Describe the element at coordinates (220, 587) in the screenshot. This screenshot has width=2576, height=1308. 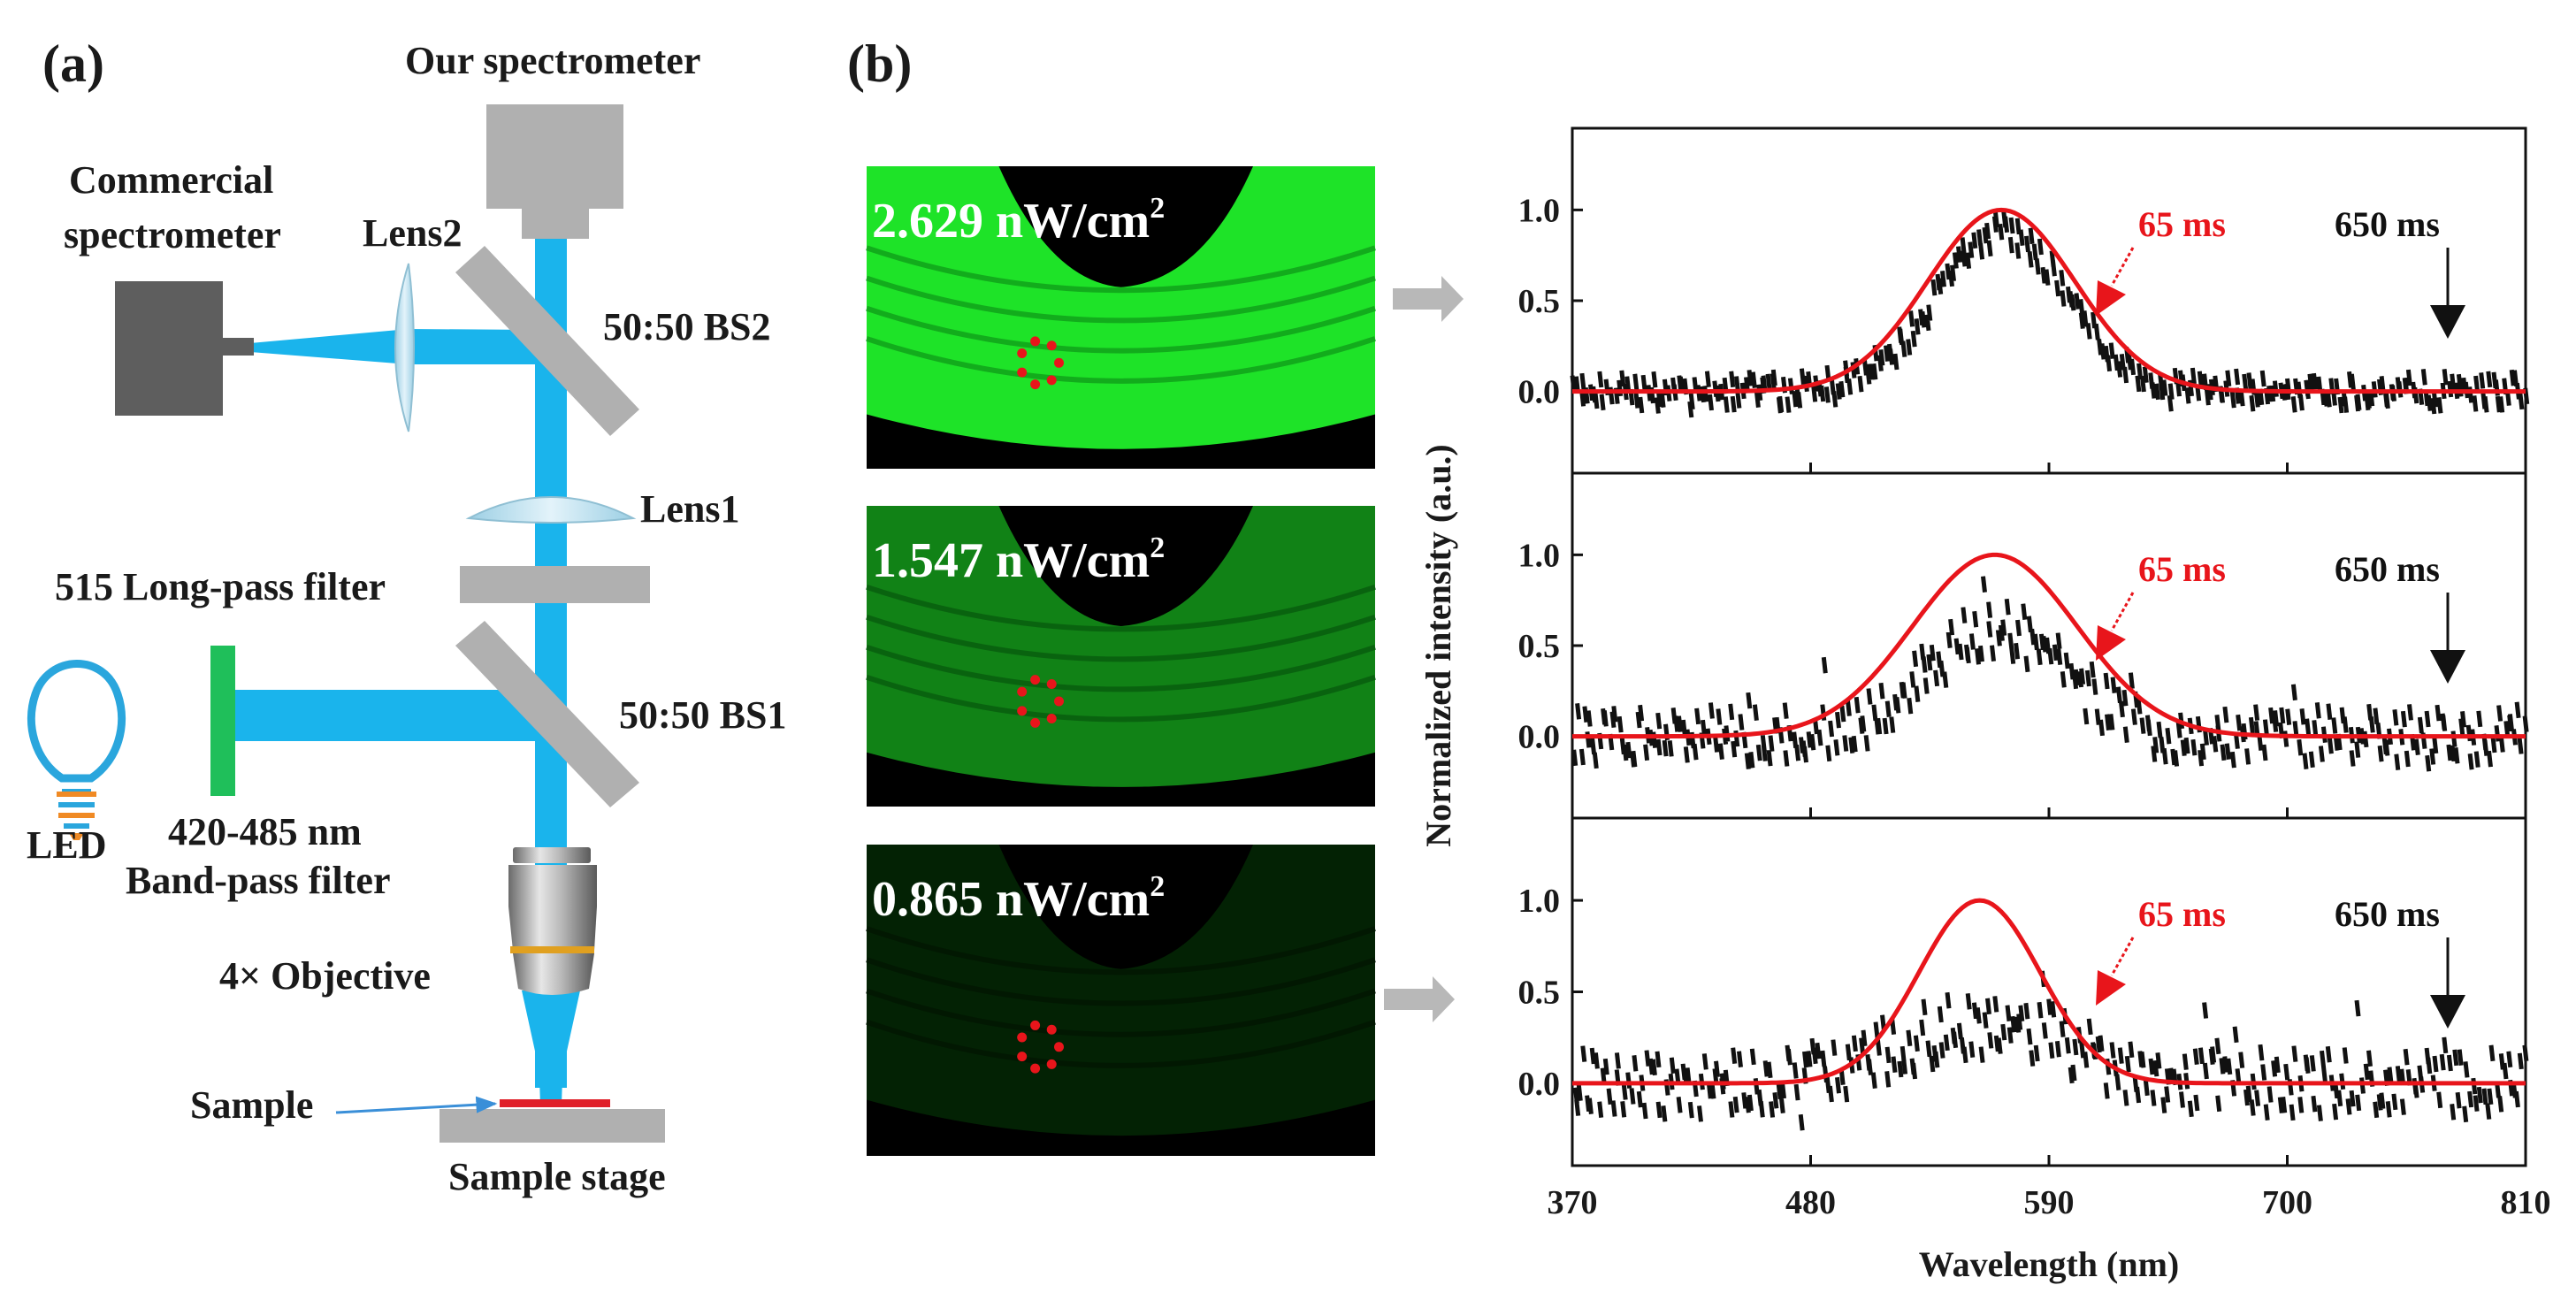
I see `longpass-label: 515 Long-pass filter` at that location.